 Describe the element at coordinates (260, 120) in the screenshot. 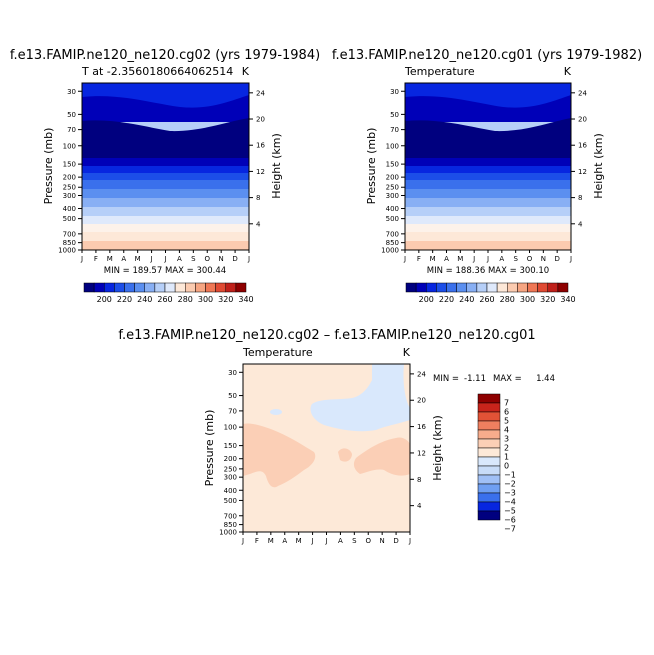

I see `right-tick-label: 20` at that location.